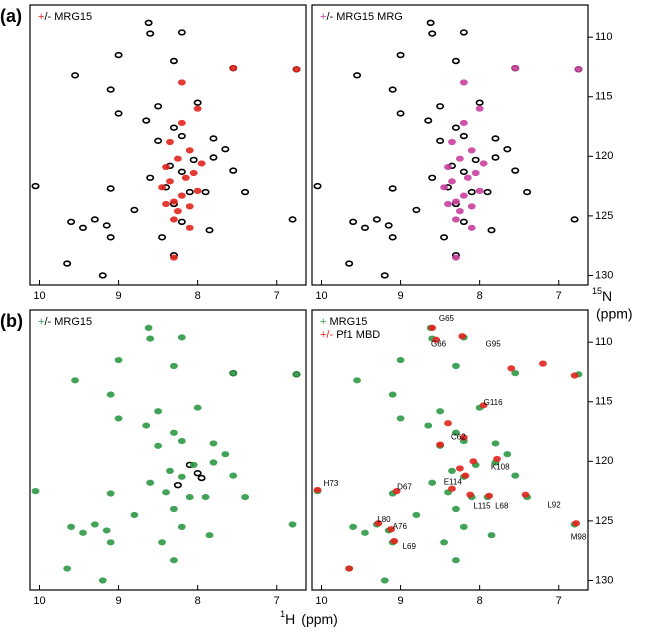  Describe the element at coordinates (439, 344) in the screenshot. I see `peak-label: G66` at that location.